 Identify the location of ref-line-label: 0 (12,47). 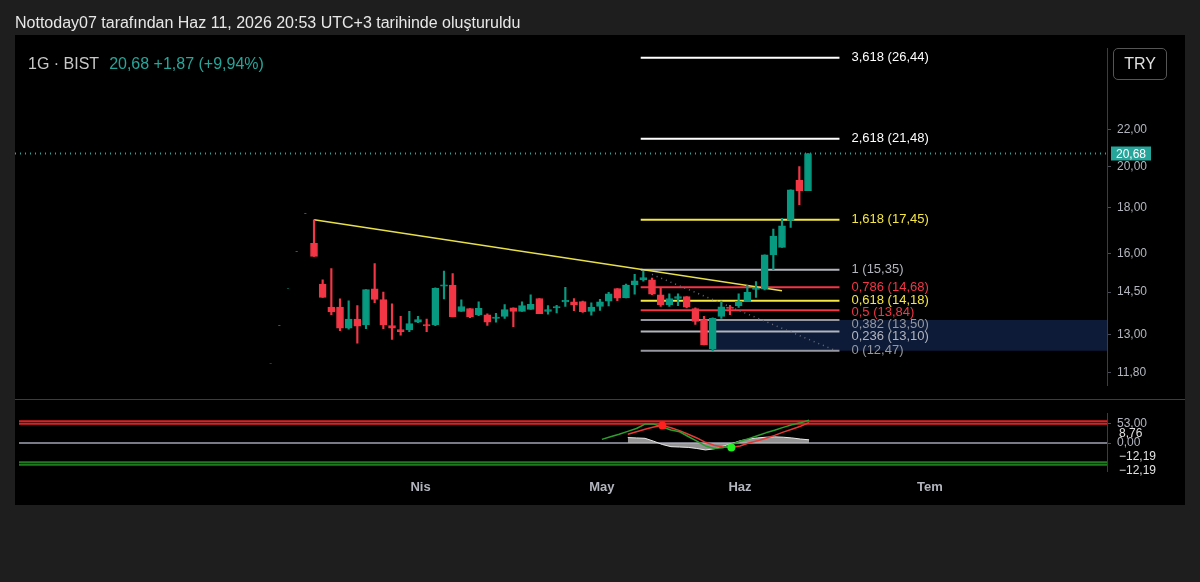
(877, 350).